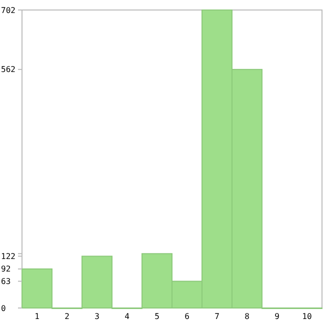  I want to click on y-tick-label: 562, so click(8, 69).